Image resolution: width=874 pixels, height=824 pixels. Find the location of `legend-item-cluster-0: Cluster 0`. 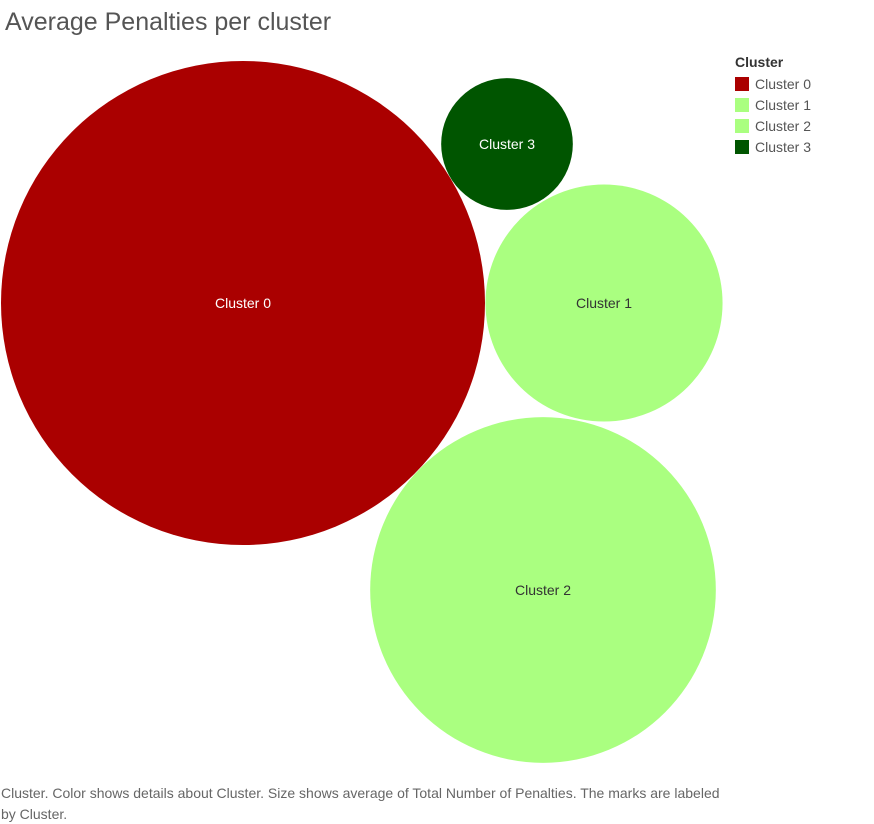

legend-item-cluster-0: Cluster 0 is located at coordinates (800, 83).